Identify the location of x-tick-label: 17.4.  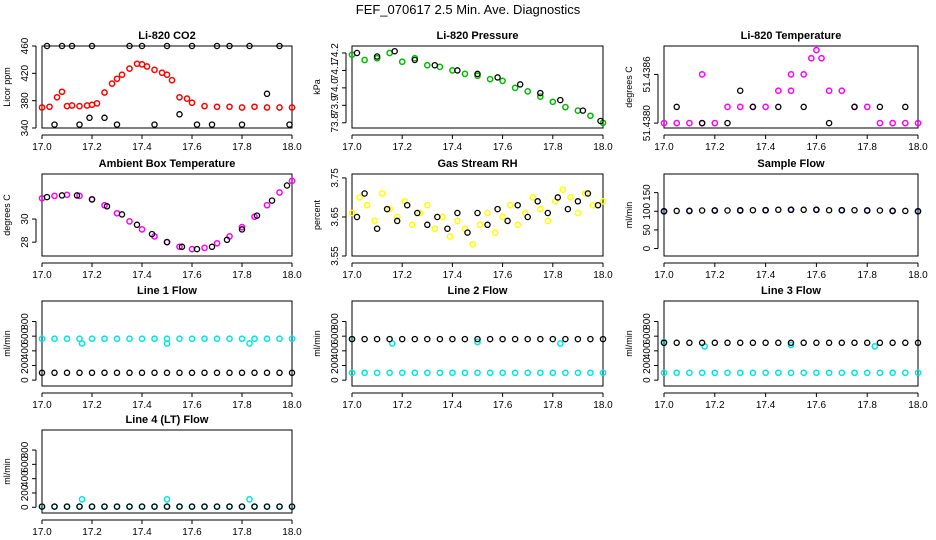
(766, 275).